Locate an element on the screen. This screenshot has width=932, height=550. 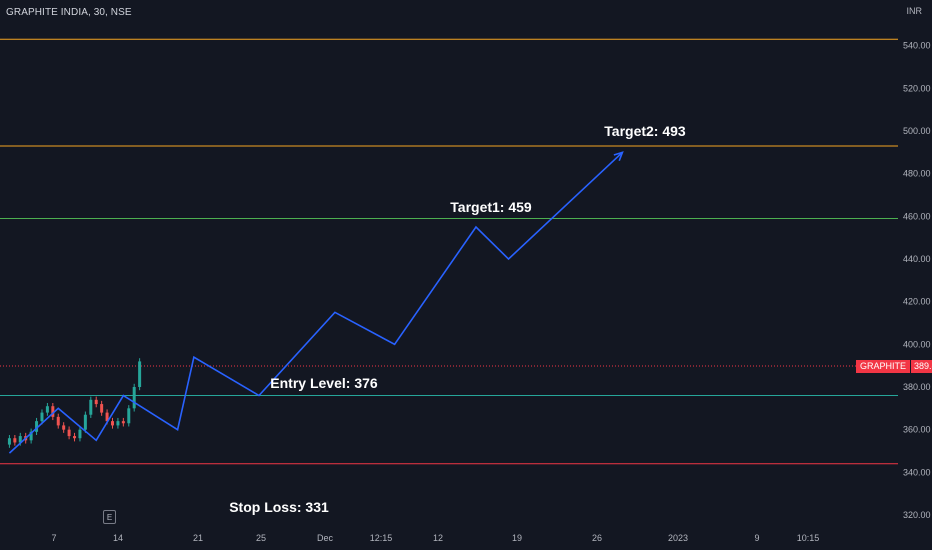
y-tick-label: 460.00 is located at coordinates (917, 216).